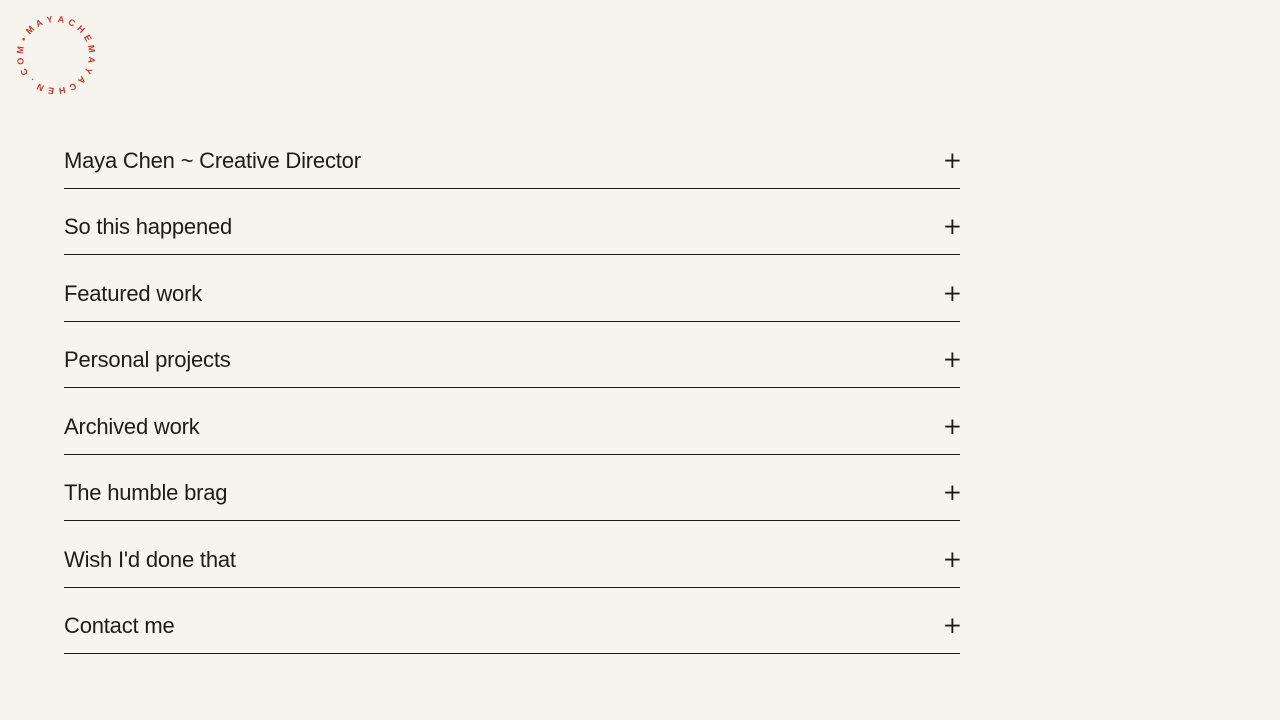  Describe the element at coordinates (133, 293) in the screenshot. I see `accordion-row-label: Featured work` at that location.